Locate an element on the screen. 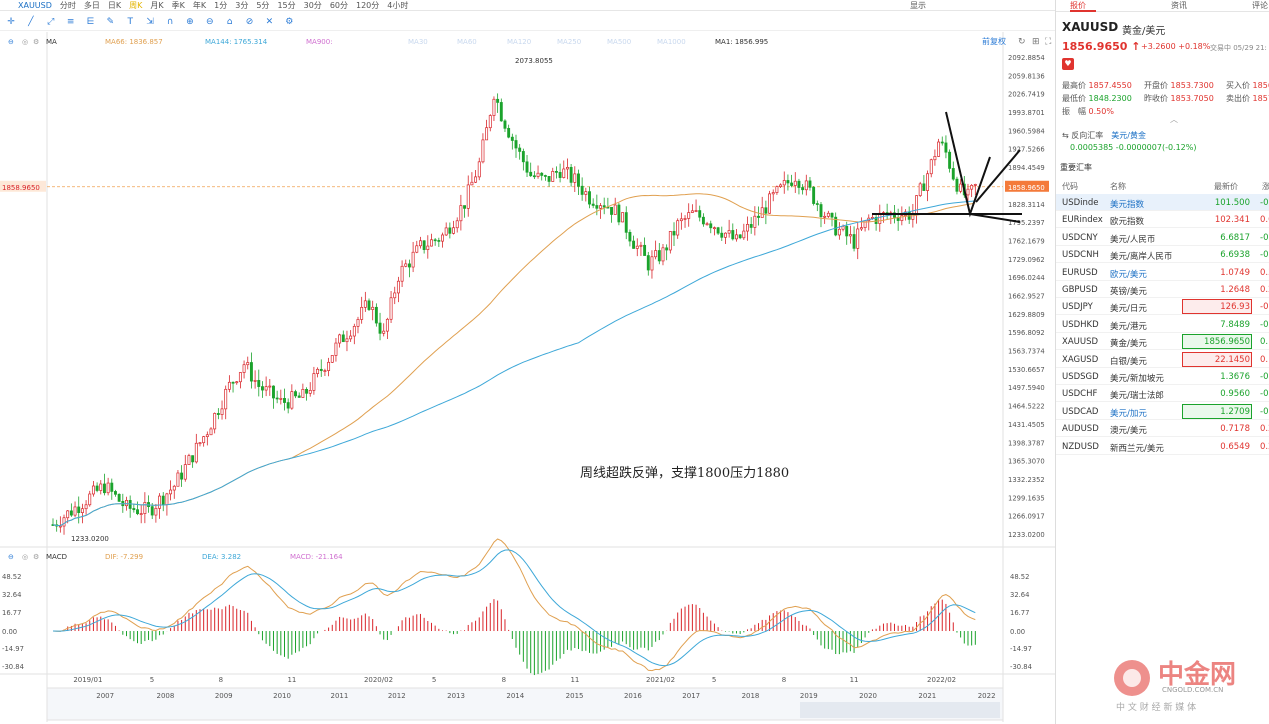 This screenshot has width=1269, height=724. rate-row: USDCAD 美元/加元 1.2709 -0.3 is located at coordinates (1162, 411).